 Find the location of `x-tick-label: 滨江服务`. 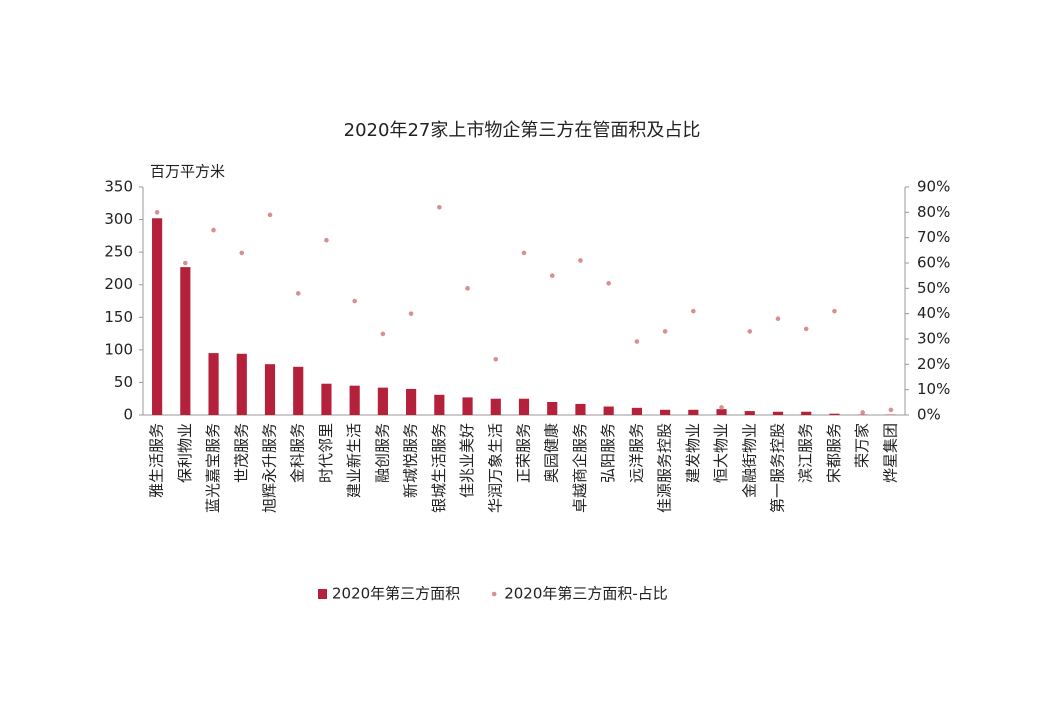

x-tick-label: 滨江服务 is located at coordinates (806, 453).